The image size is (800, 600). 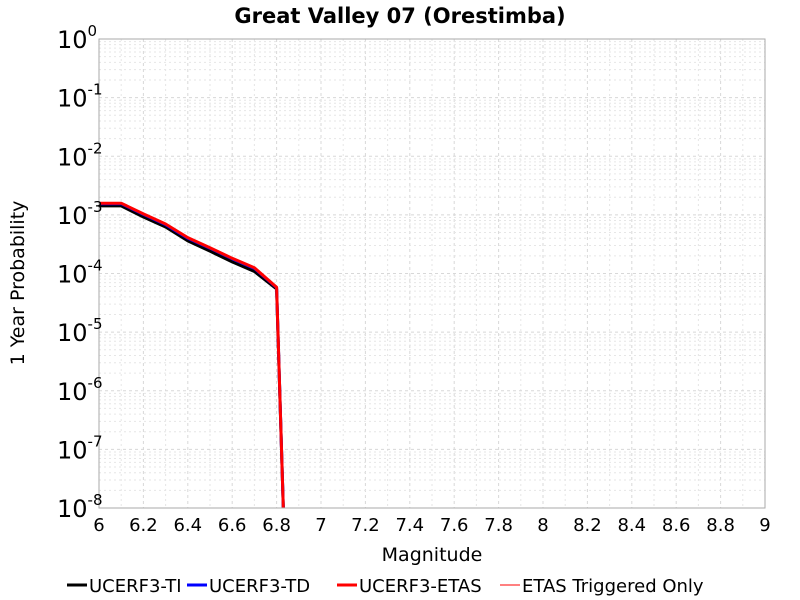 What do you see at coordinates (259, 586) in the screenshot?
I see `legend-label: UCERF3-TD` at bounding box center [259, 586].